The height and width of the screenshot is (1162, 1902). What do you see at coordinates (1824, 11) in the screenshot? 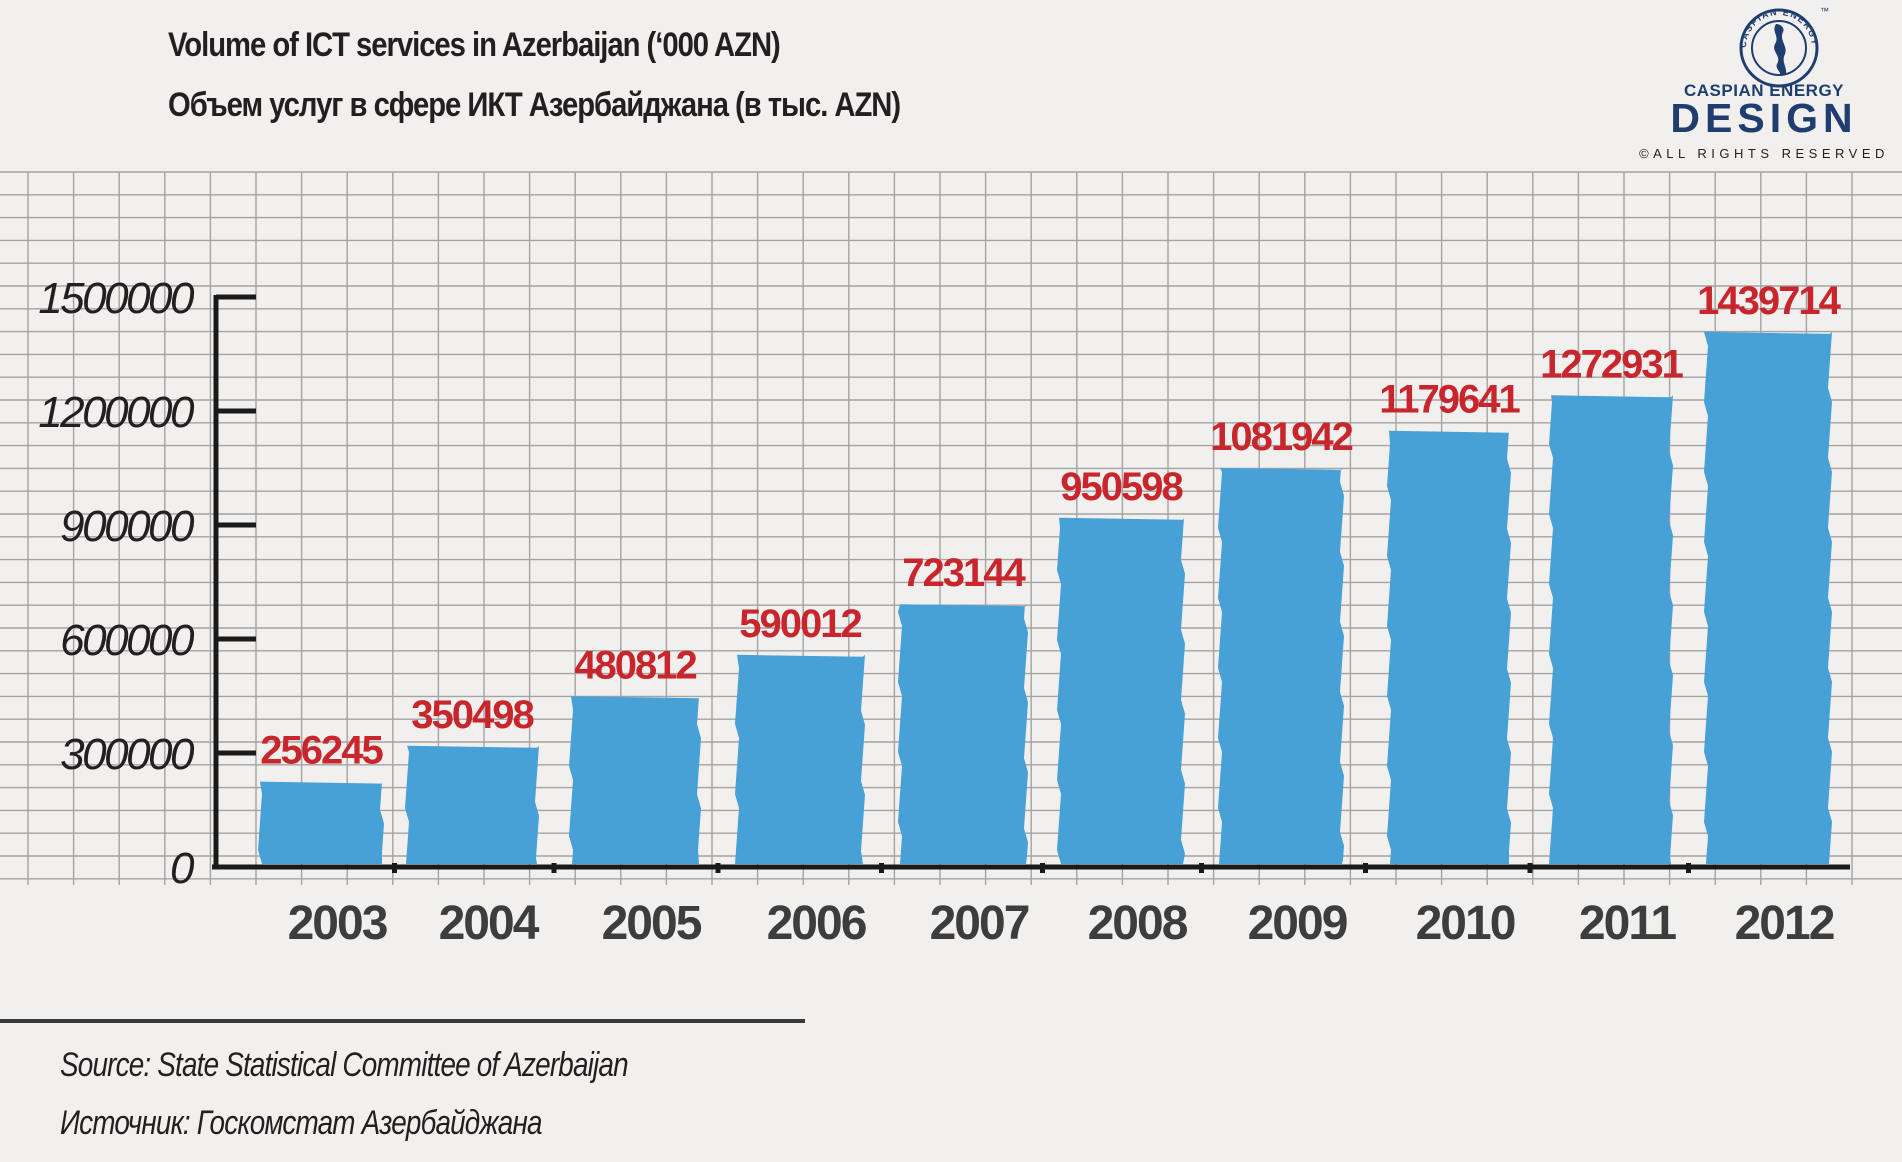
I see `logo-trademark: ™` at bounding box center [1824, 11].